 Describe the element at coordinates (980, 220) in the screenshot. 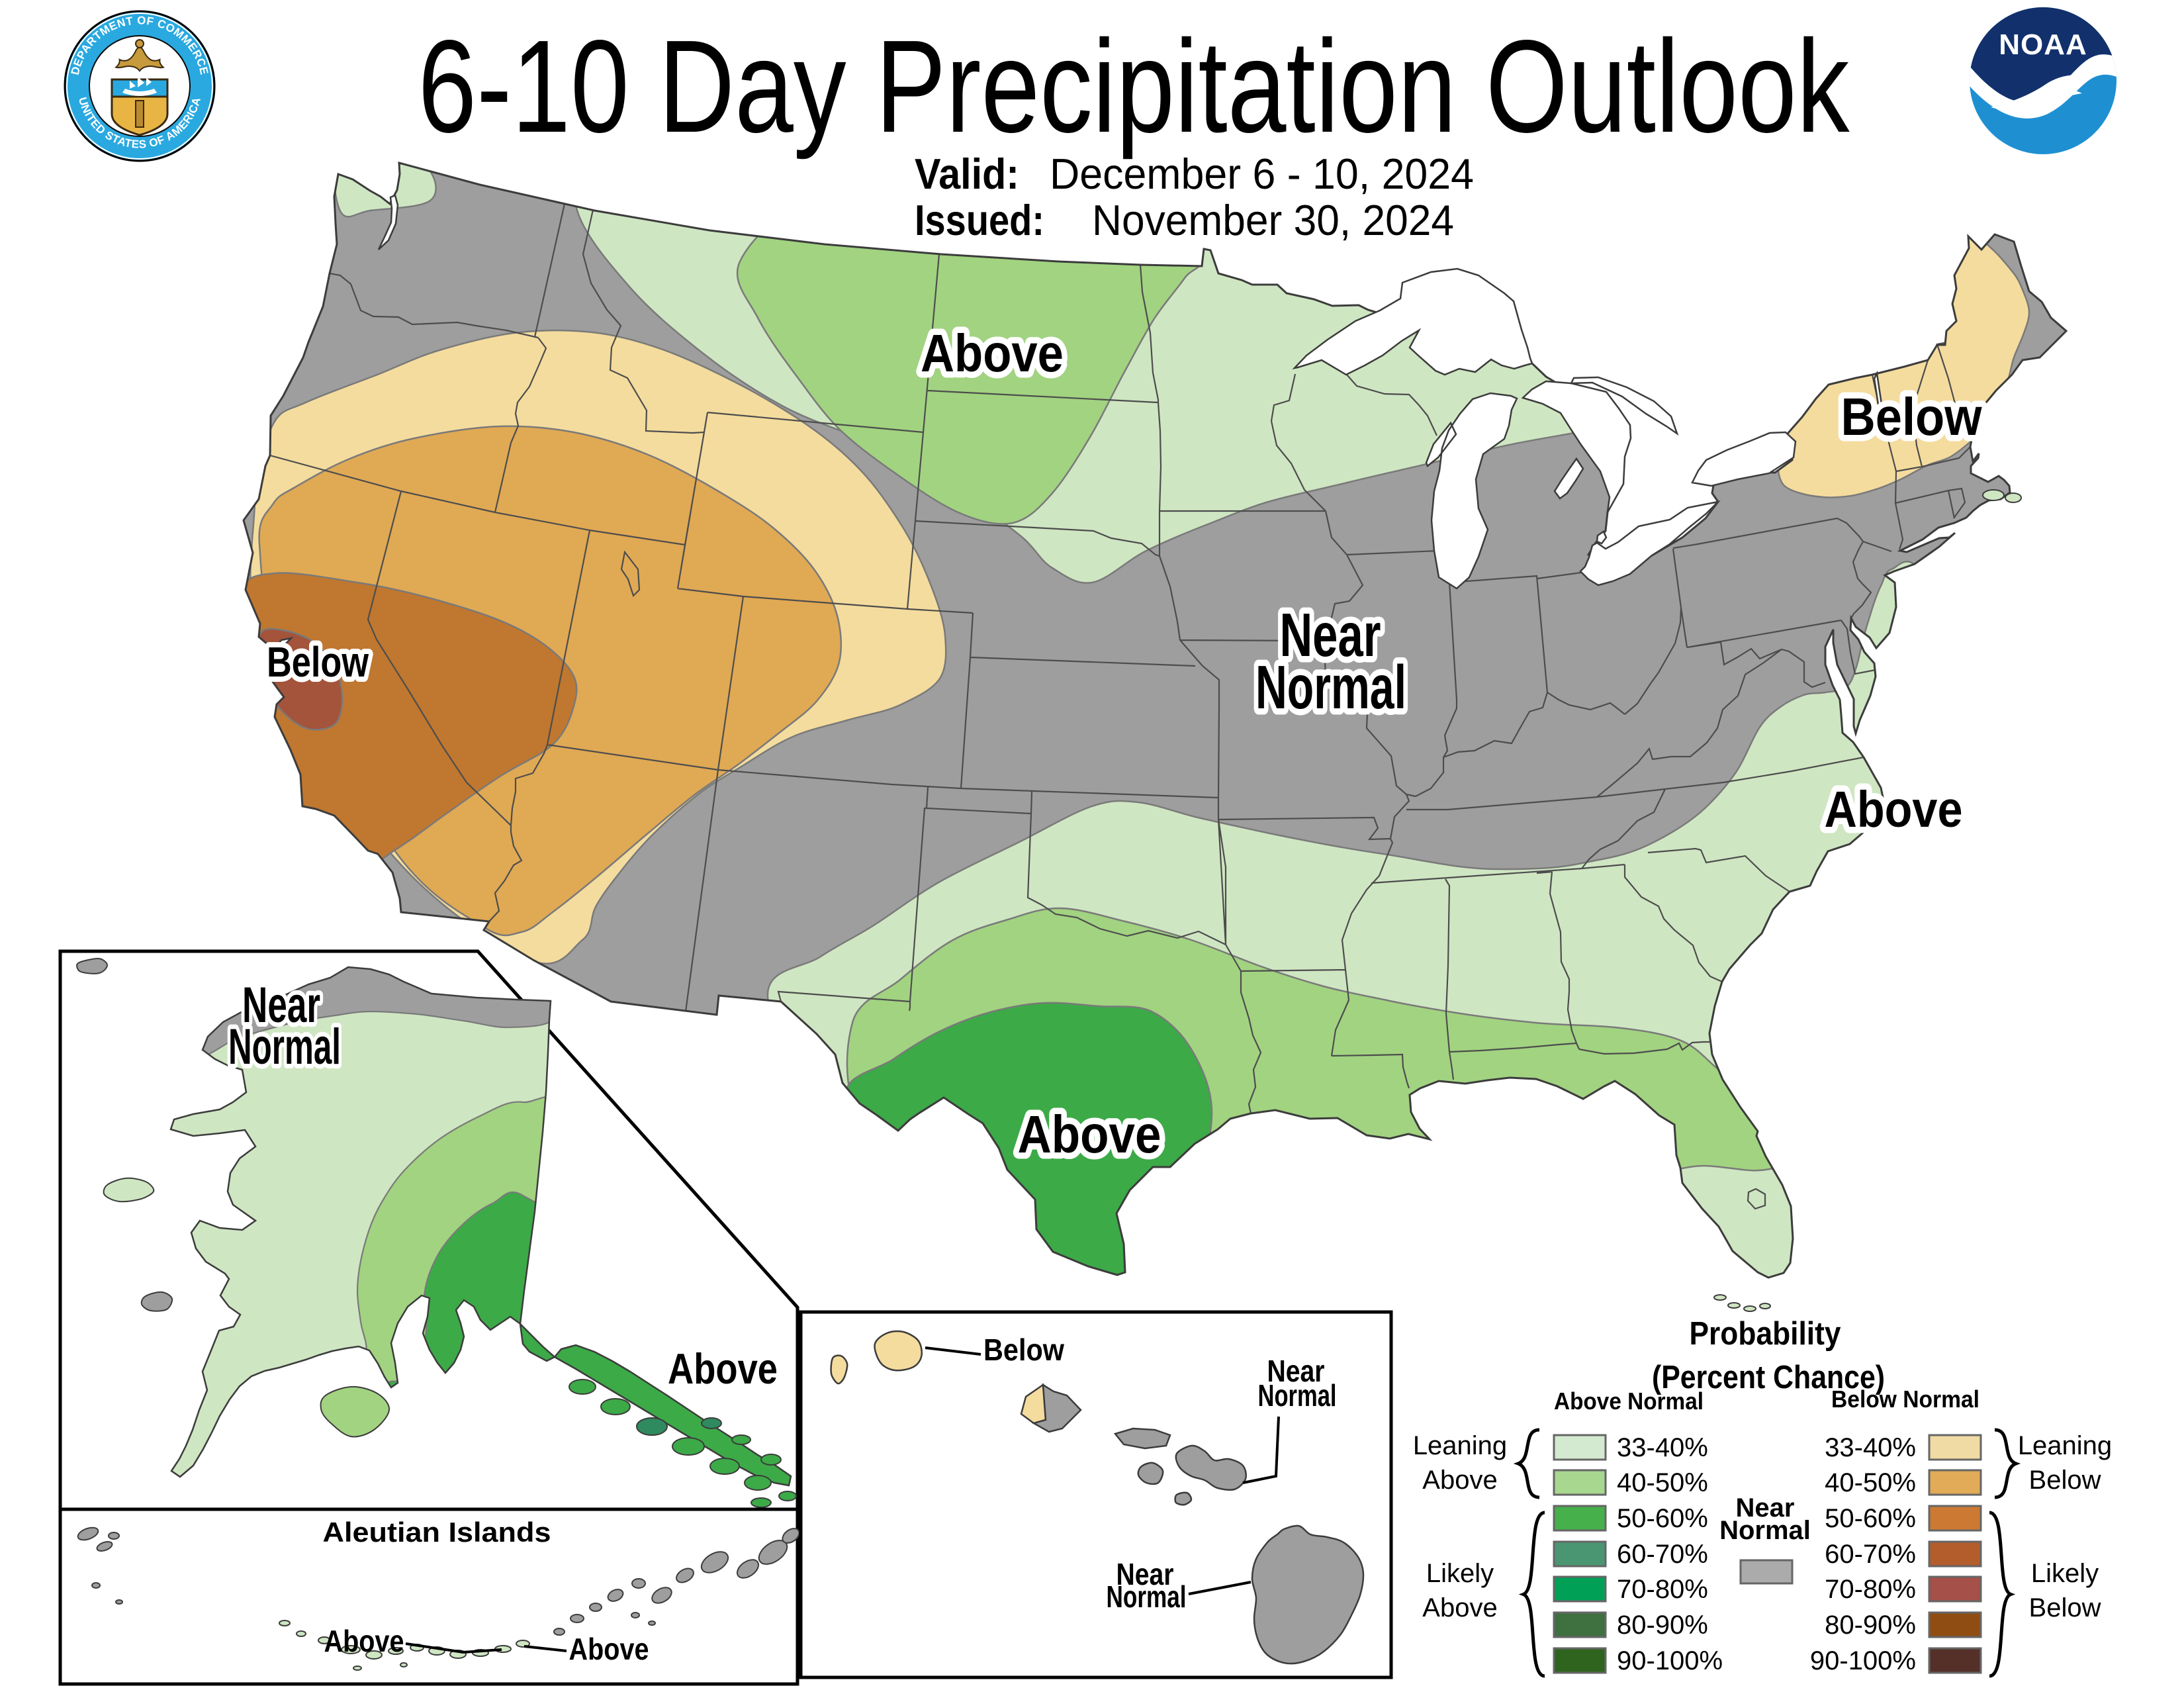

I see `svg-text: Issued:` at that location.